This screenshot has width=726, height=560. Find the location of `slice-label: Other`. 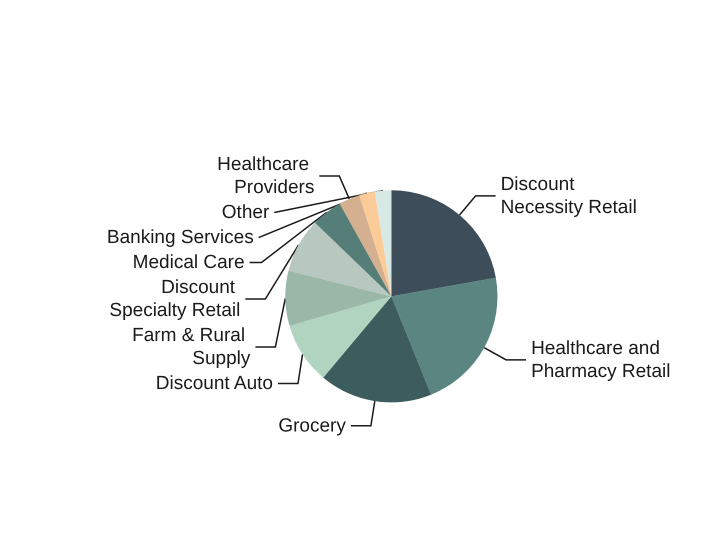

slice-label: Other is located at coordinates (246, 213).